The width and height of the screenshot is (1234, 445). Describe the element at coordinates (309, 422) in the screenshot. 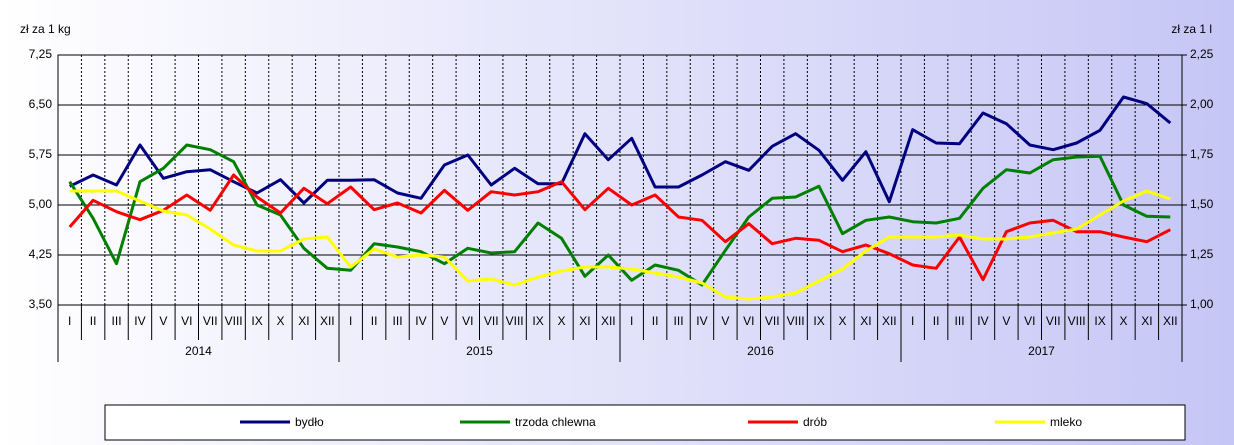

I see `legend-label: bydło` at that location.